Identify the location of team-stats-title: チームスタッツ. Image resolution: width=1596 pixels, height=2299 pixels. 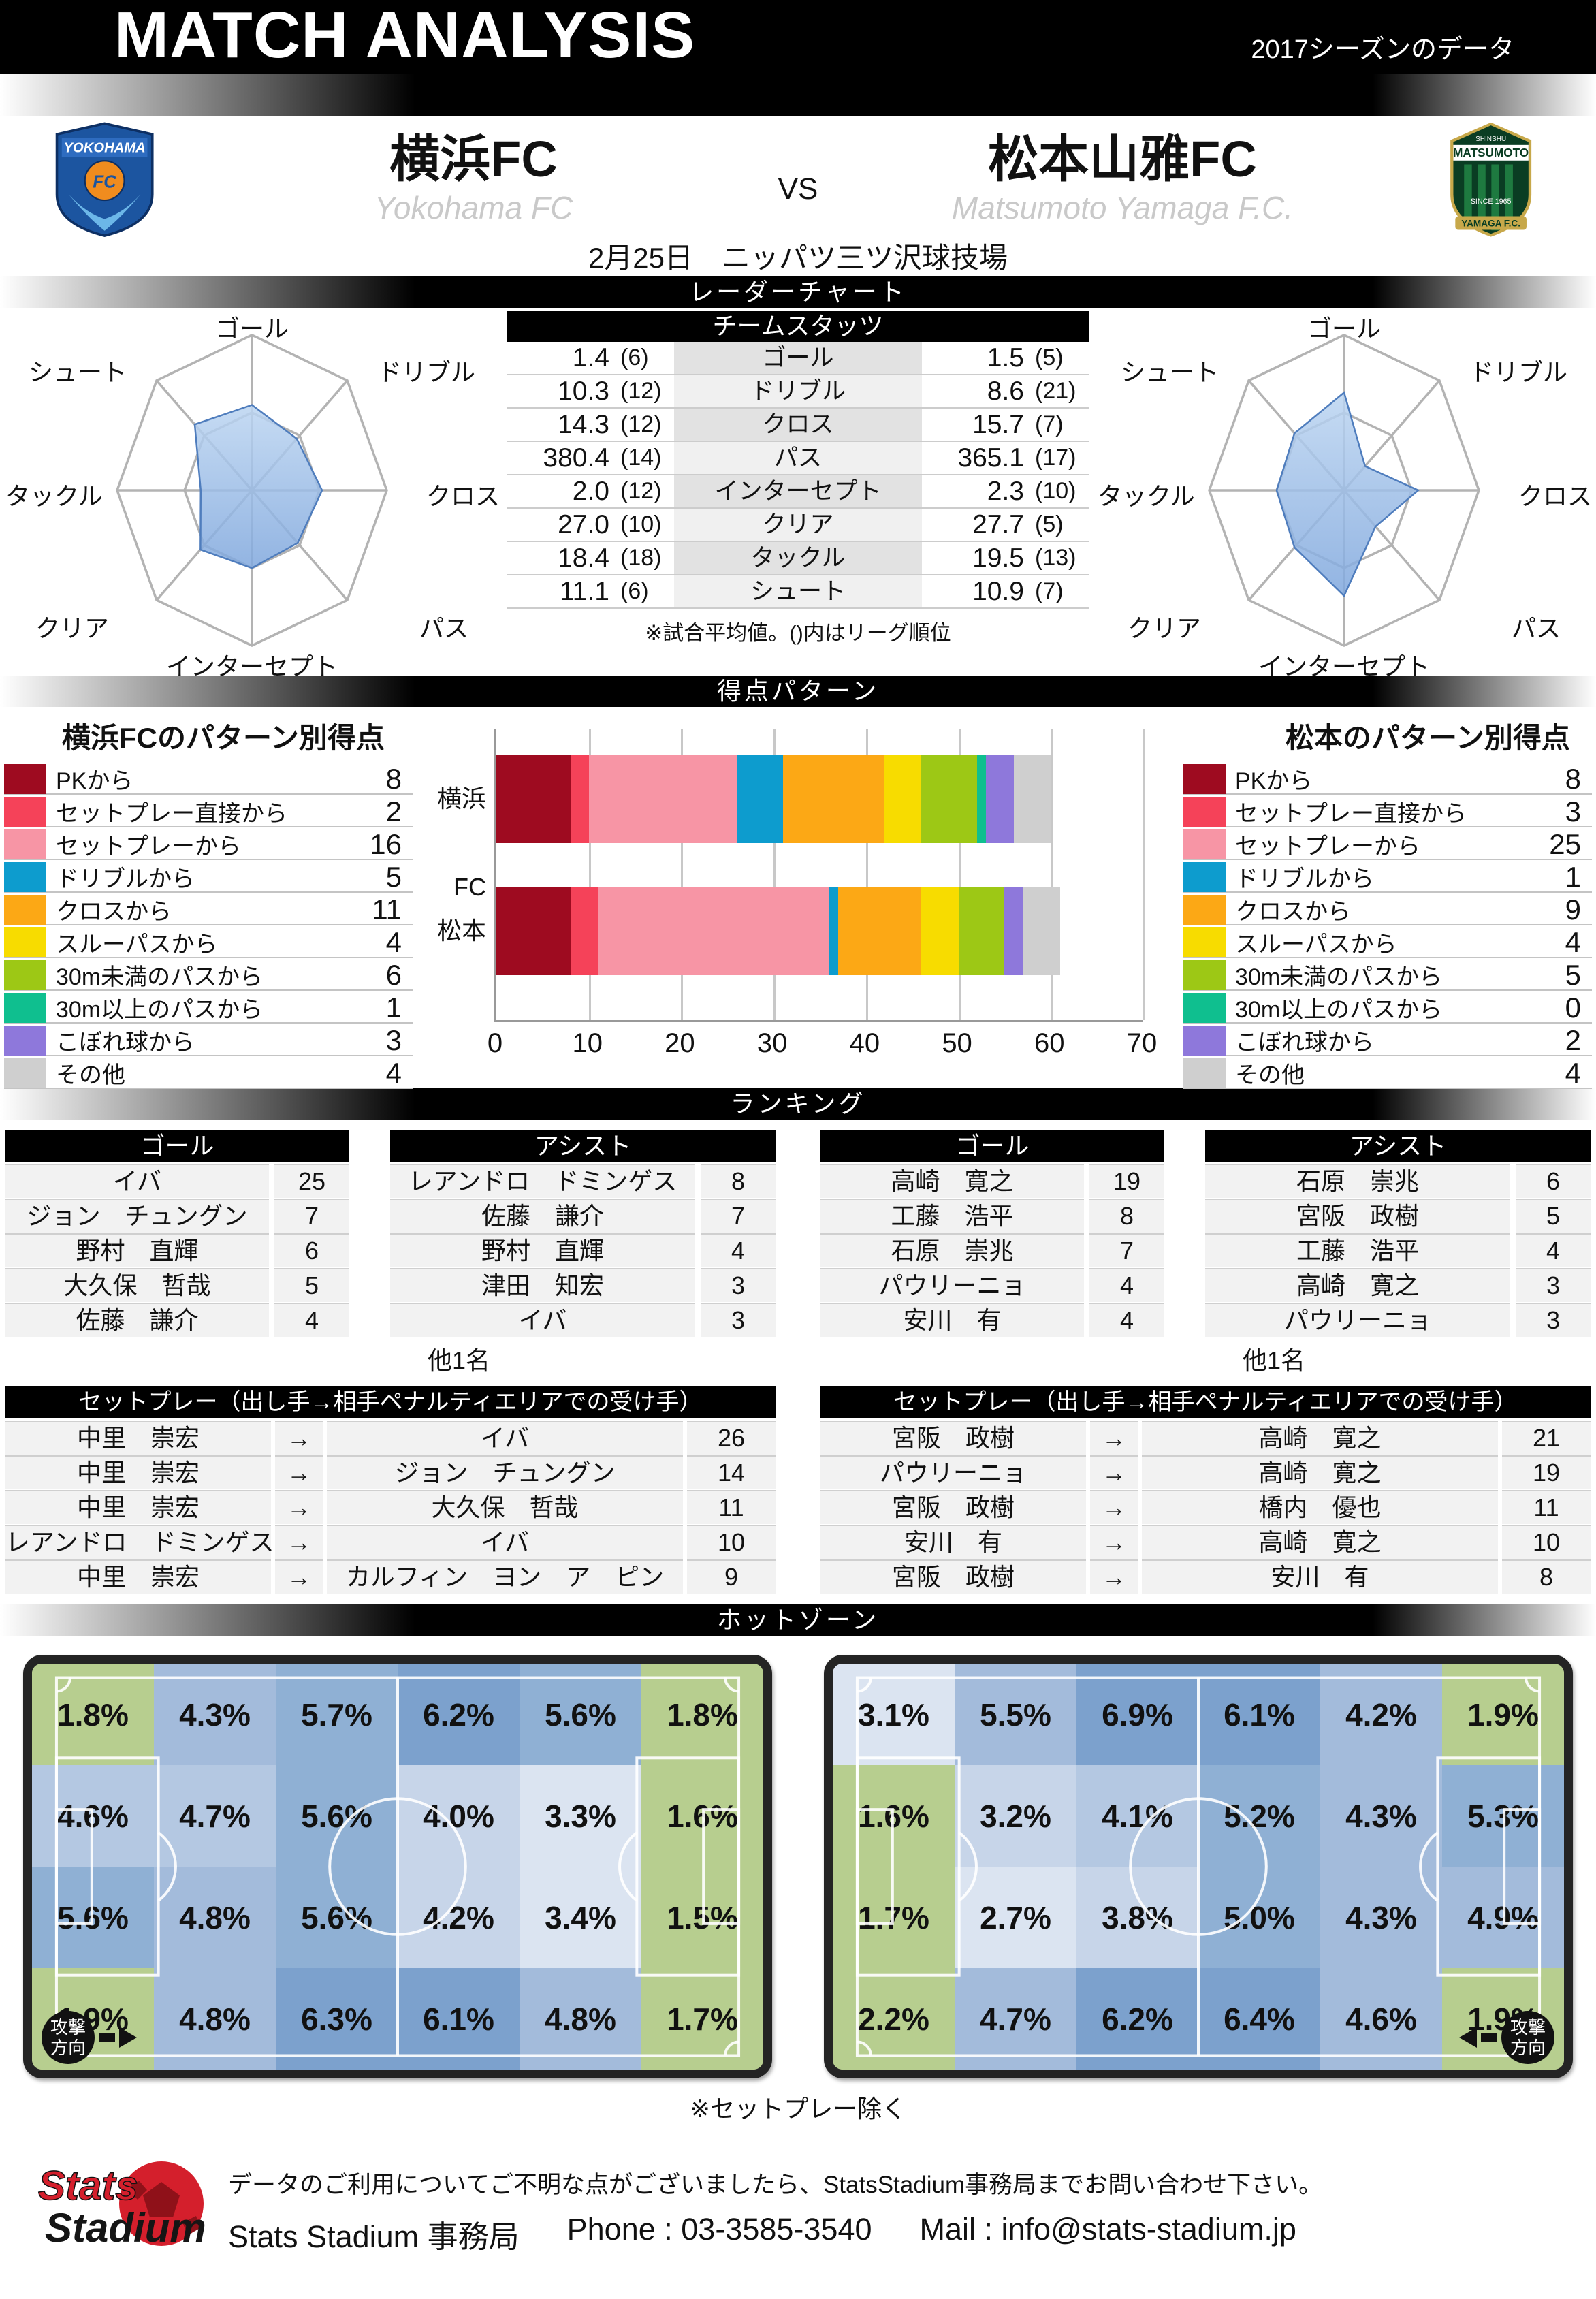
(798, 326).